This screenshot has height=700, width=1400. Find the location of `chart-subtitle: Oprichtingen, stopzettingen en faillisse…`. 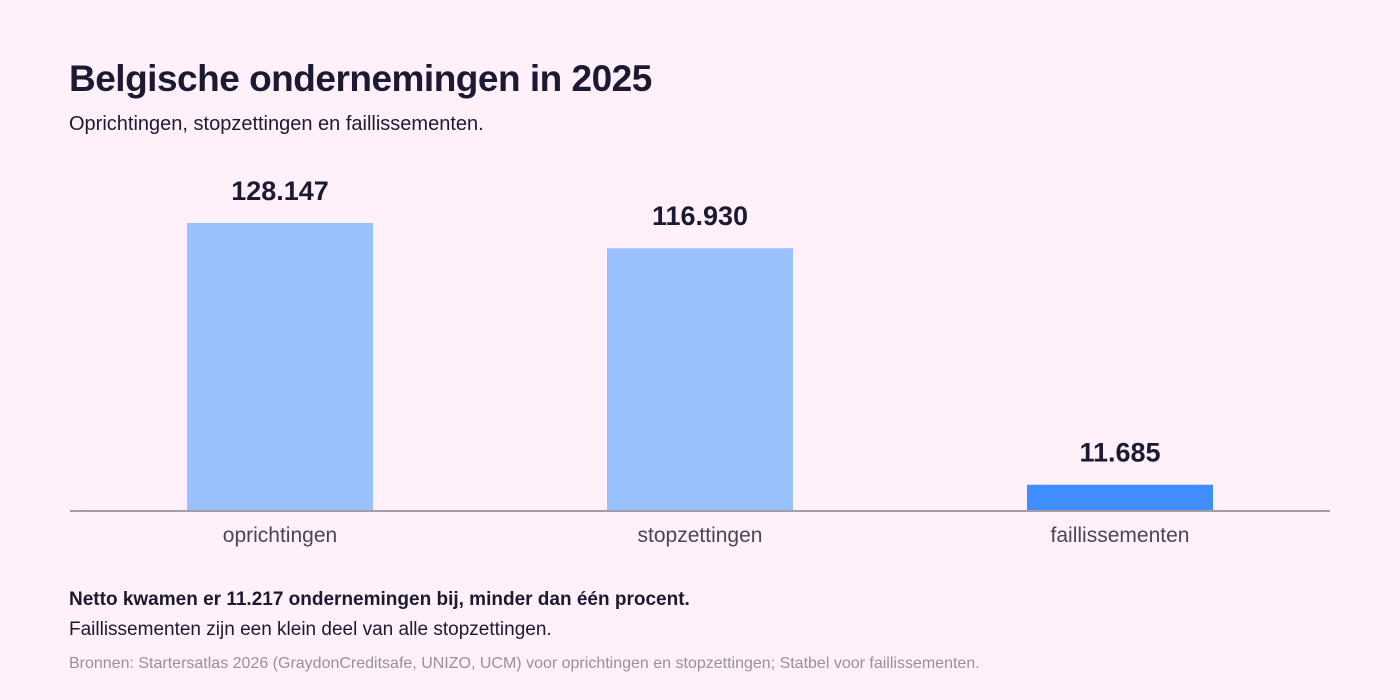

chart-subtitle: Oprichtingen, stopzettingen en faillisse… is located at coordinates (276, 124).